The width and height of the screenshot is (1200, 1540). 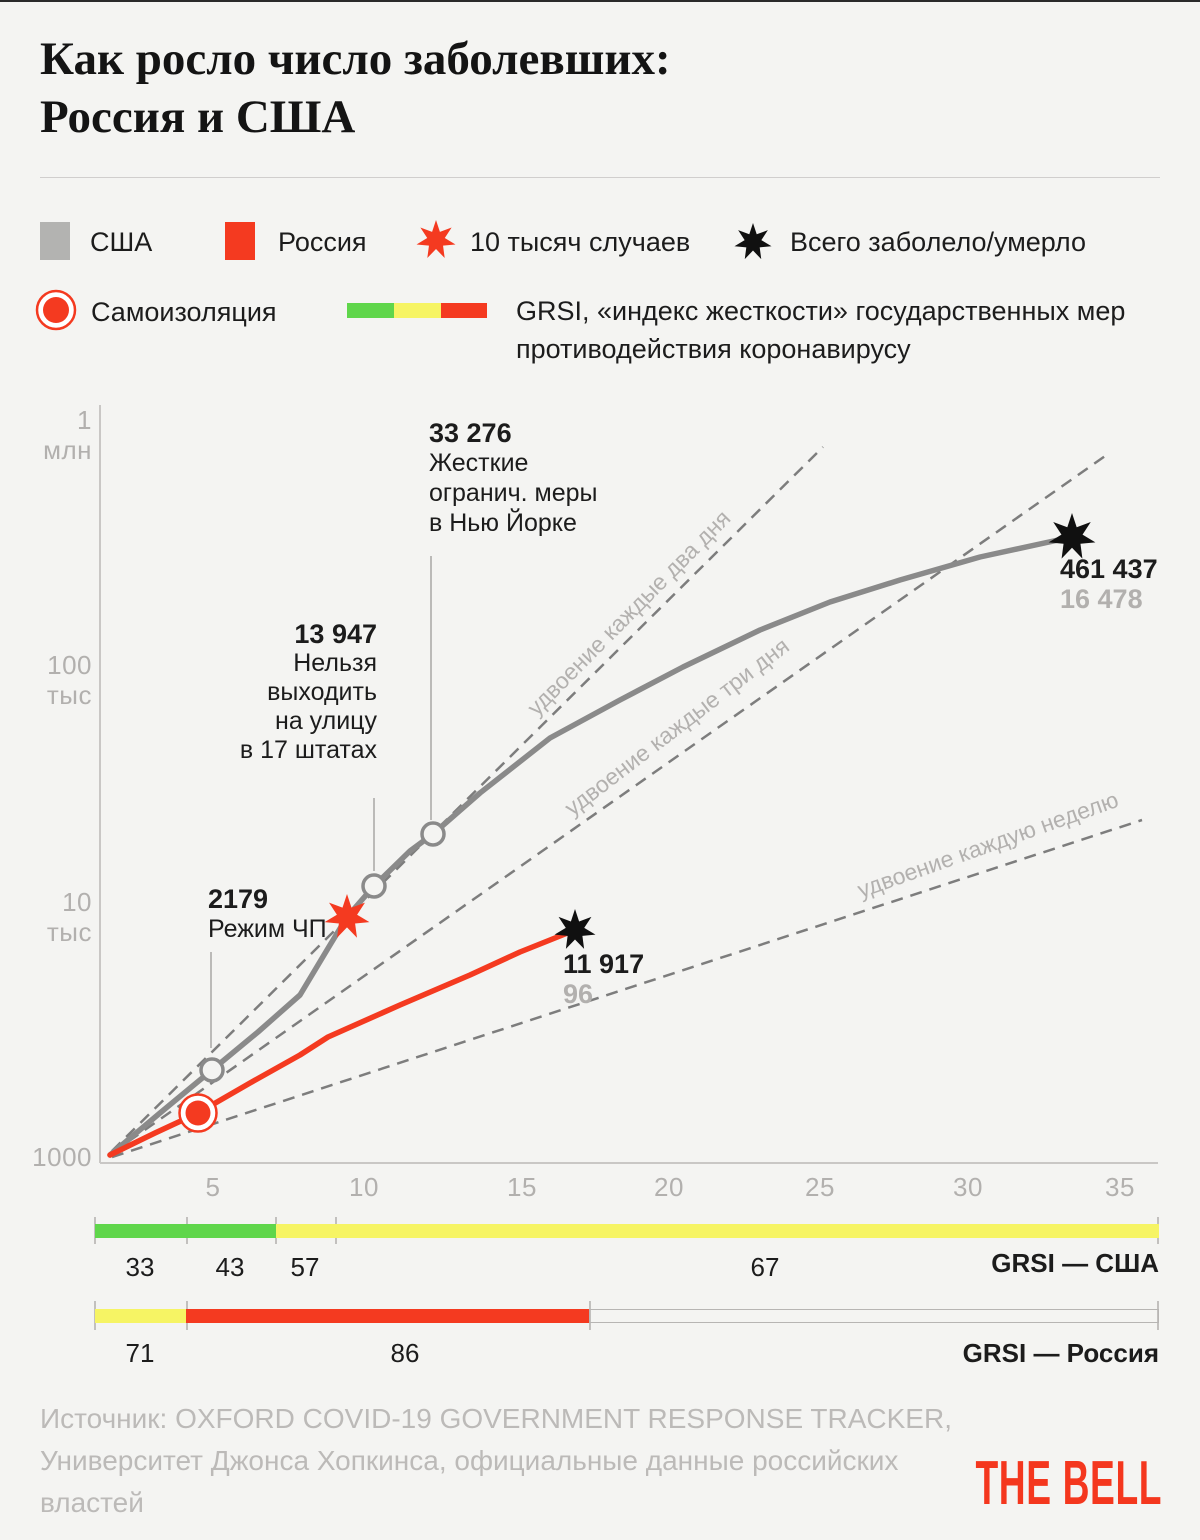 I want to click on grsi-gradient-icon, so click(x=417, y=310).